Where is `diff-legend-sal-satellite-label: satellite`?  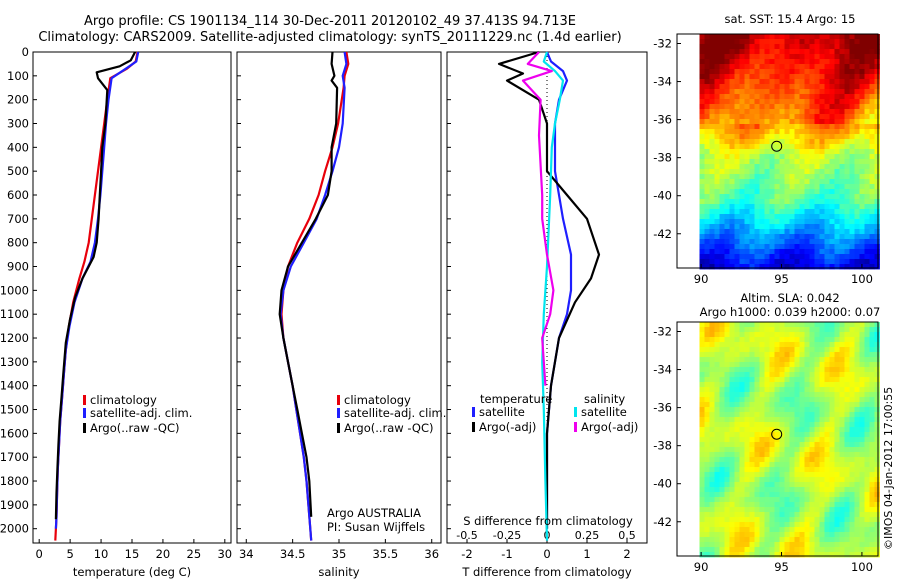
diff-legend-sal-satellite-label: satellite is located at coordinates (604, 412).